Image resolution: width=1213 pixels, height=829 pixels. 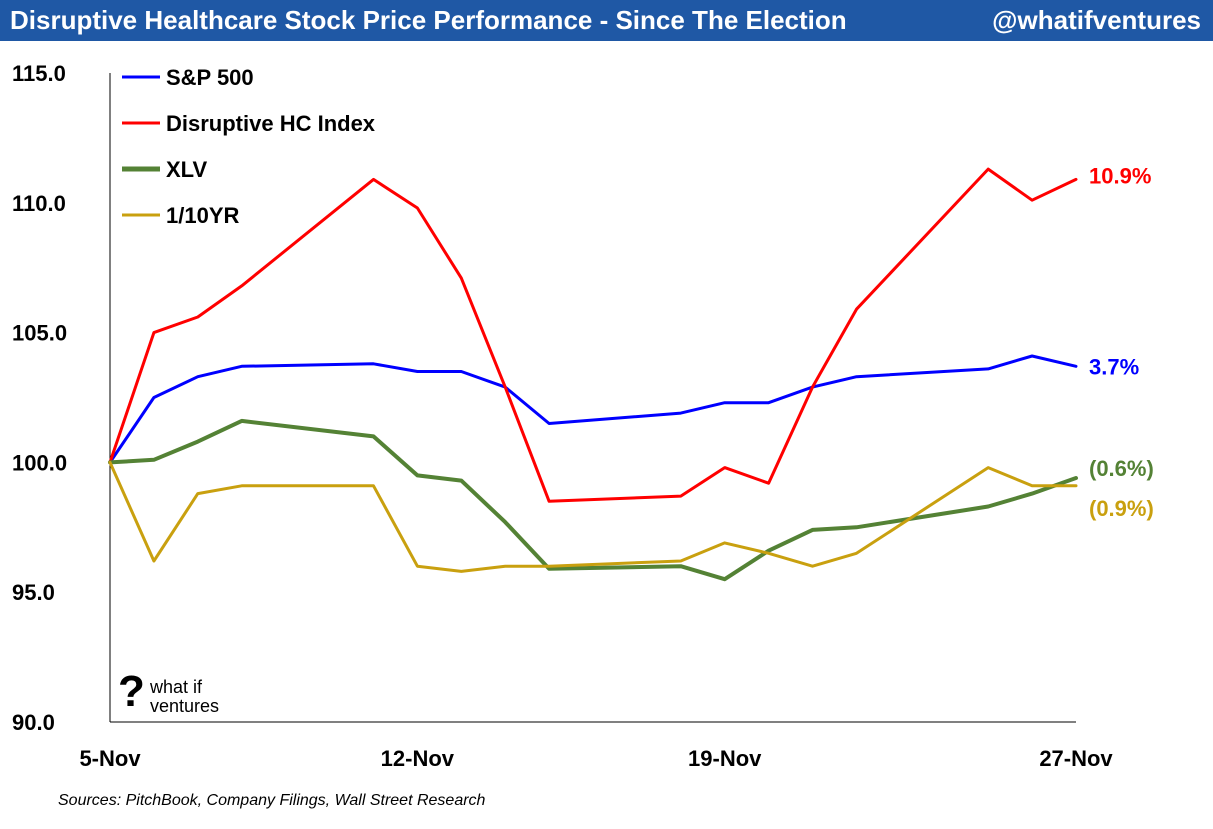 I want to click on y-tick-label: 95.0, so click(x=33, y=592).